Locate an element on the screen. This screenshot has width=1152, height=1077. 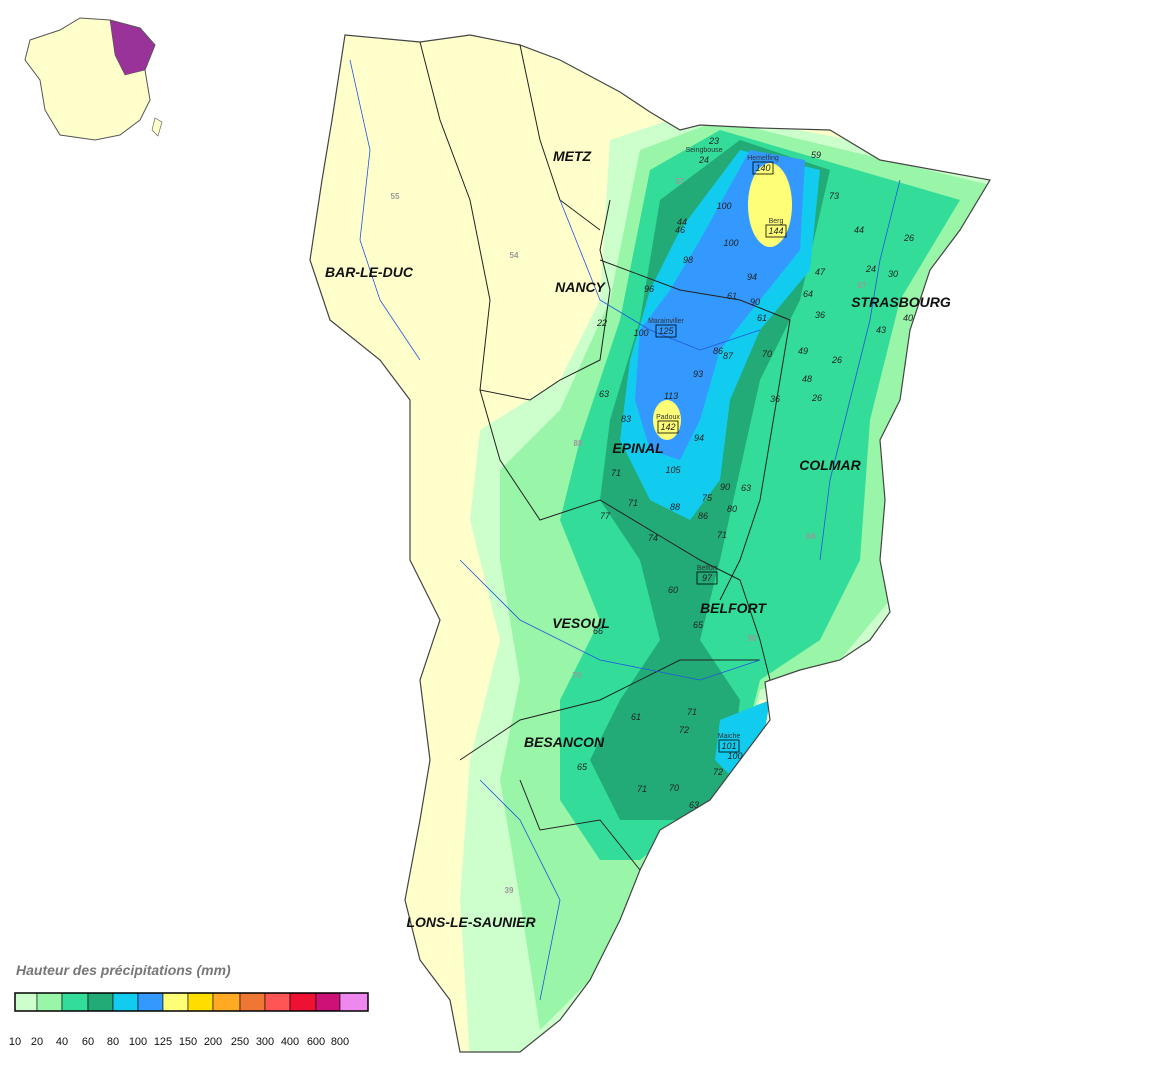
department-number: 54 is located at coordinates (514, 255).